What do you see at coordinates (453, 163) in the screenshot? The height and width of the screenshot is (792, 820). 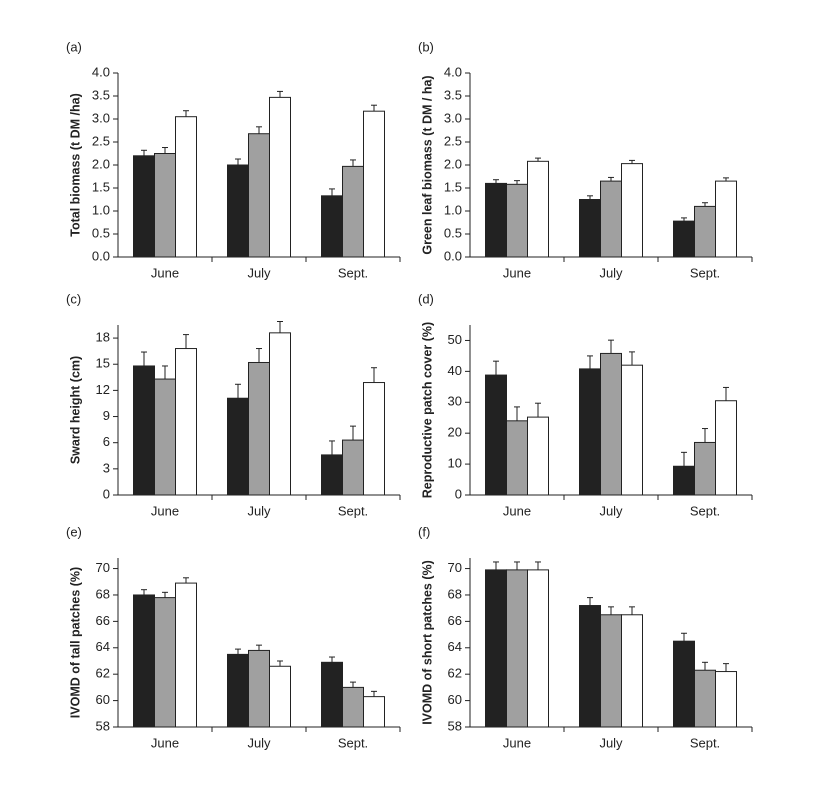 I see `y-tick-label: 2.0` at bounding box center [453, 163].